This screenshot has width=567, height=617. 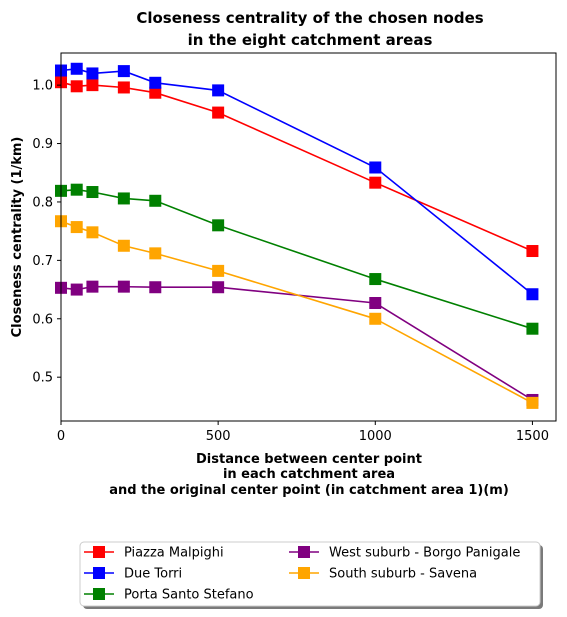 What do you see at coordinates (61, 436) in the screenshot?
I see `x-tick-label: 0` at bounding box center [61, 436].